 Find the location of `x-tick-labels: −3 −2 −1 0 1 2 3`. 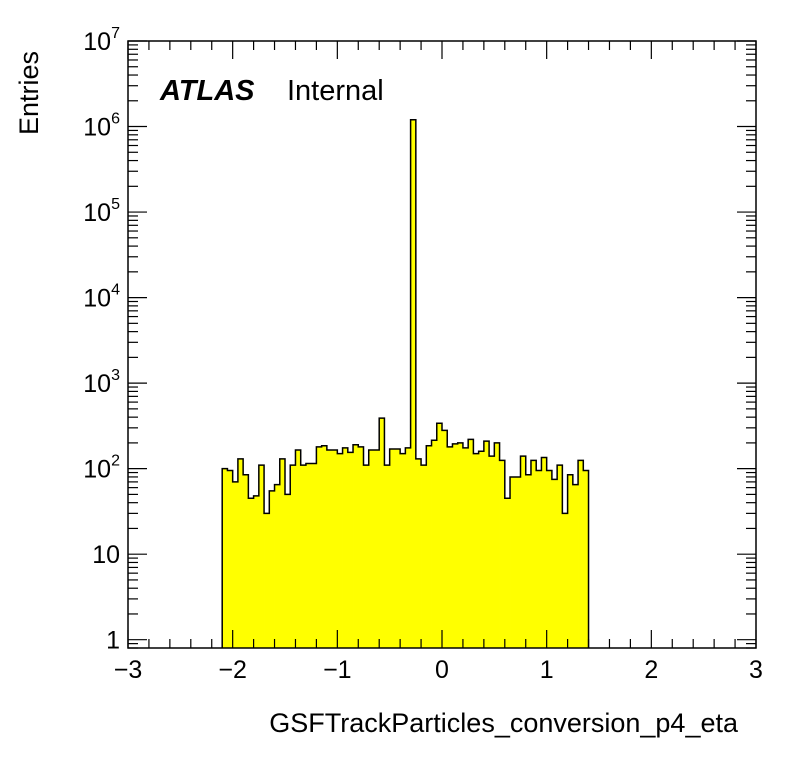

x-tick-labels: −3 −2 −1 0 1 2 3 is located at coordinates (438, 670).